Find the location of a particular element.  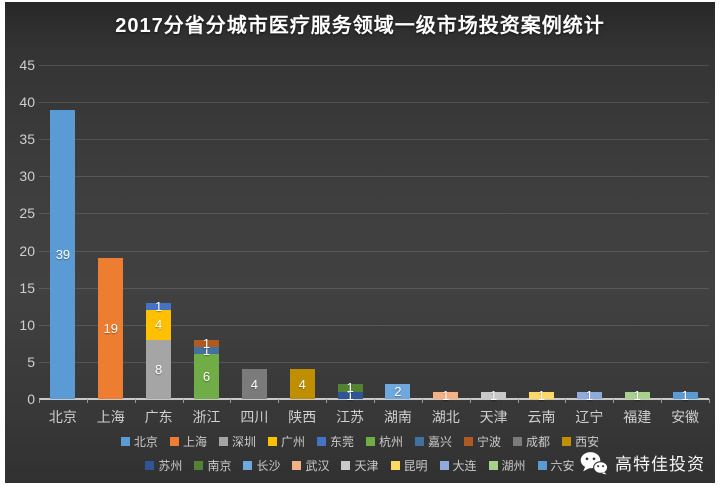

legend-item-六安: 六安 is located at coordinates (556, 465).